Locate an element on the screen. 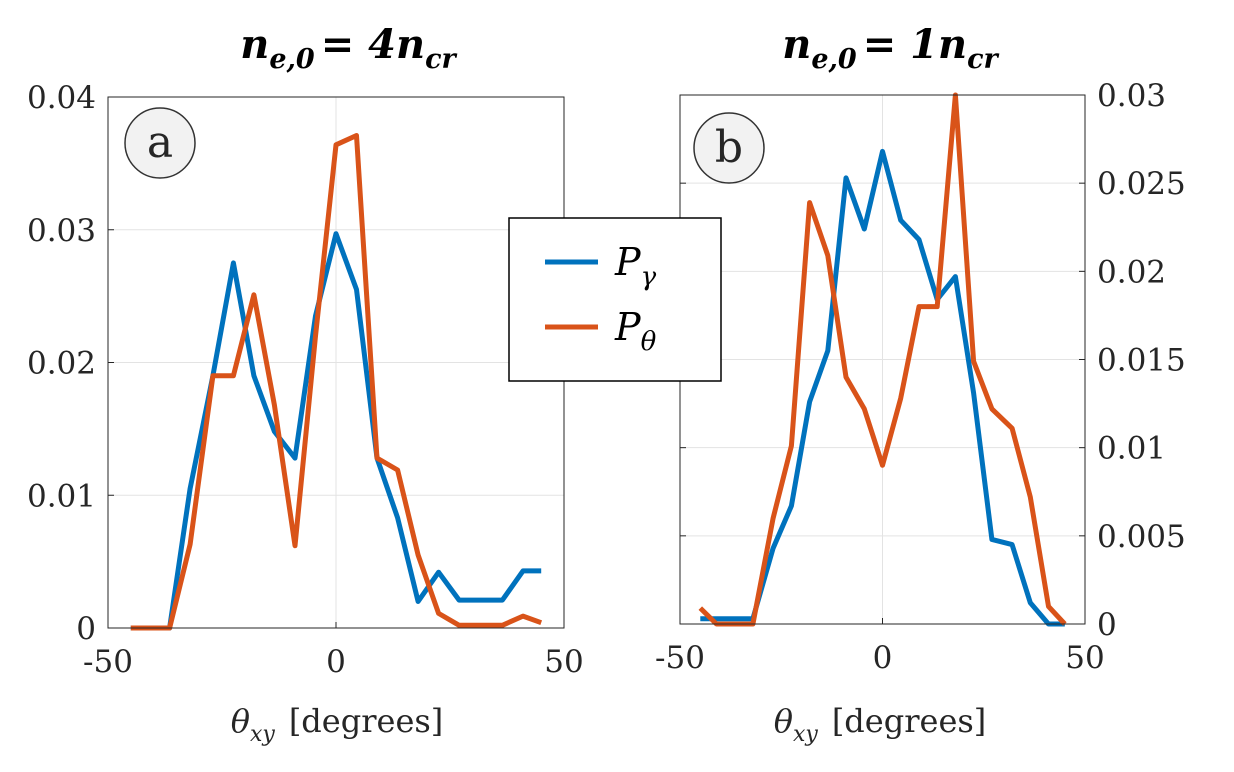 This screenshot has width=1234, height=772. y-tick-label: 0.005 is located at coordinates (1141, 537).